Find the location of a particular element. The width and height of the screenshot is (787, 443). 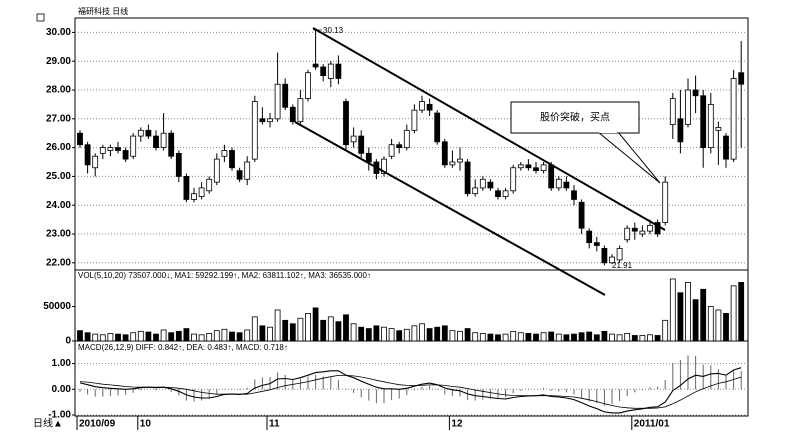

diff-line is located at coordinates (410, 390).